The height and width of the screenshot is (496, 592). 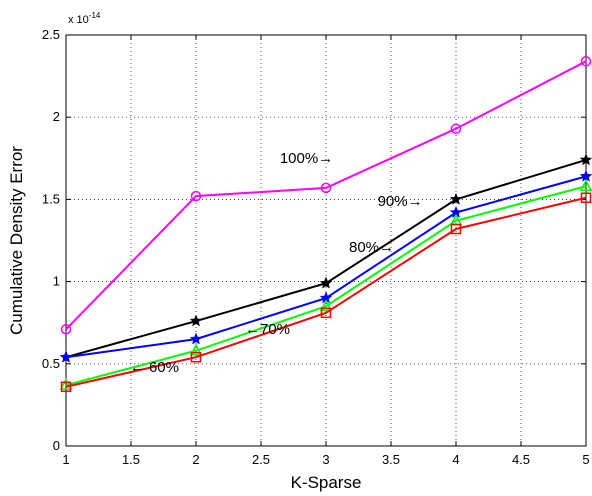 What do you see at coordinates (154, 367) in the screenshot?
I see `line-annotation: ← 60%` at bounding box center [154, 367].